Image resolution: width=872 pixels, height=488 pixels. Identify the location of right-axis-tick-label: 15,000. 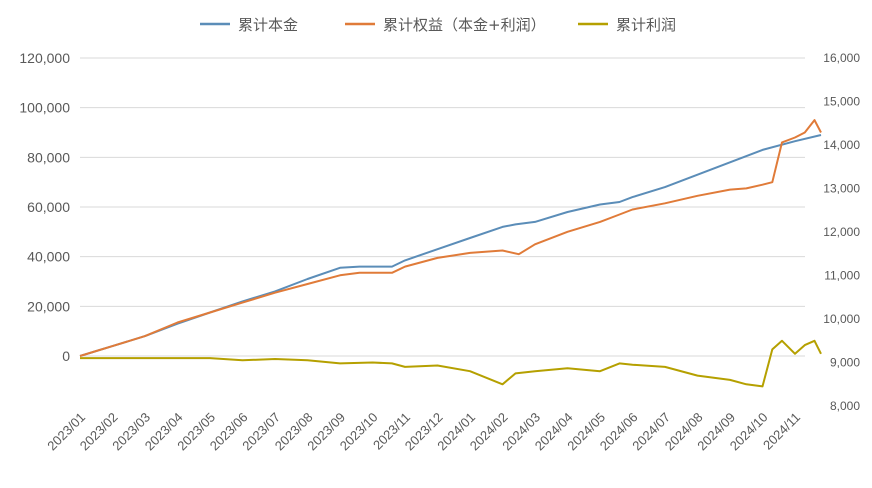
(841, 102).